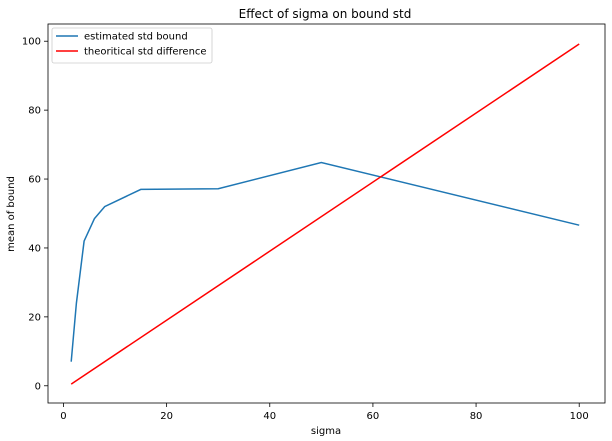 The width and height of the screenshot is (612, 441). Describe the element at coordinates (63, 416) in the screenshot. I see `x-tick-label: 0` at that location.